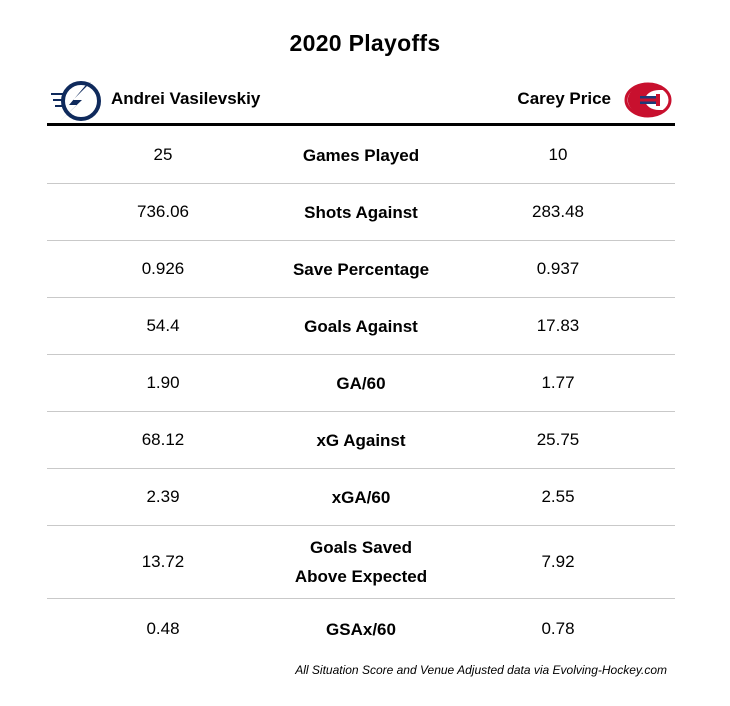 The image size is (730, 706). I want to click on stat-label: xGA/60, so click(361, 497).